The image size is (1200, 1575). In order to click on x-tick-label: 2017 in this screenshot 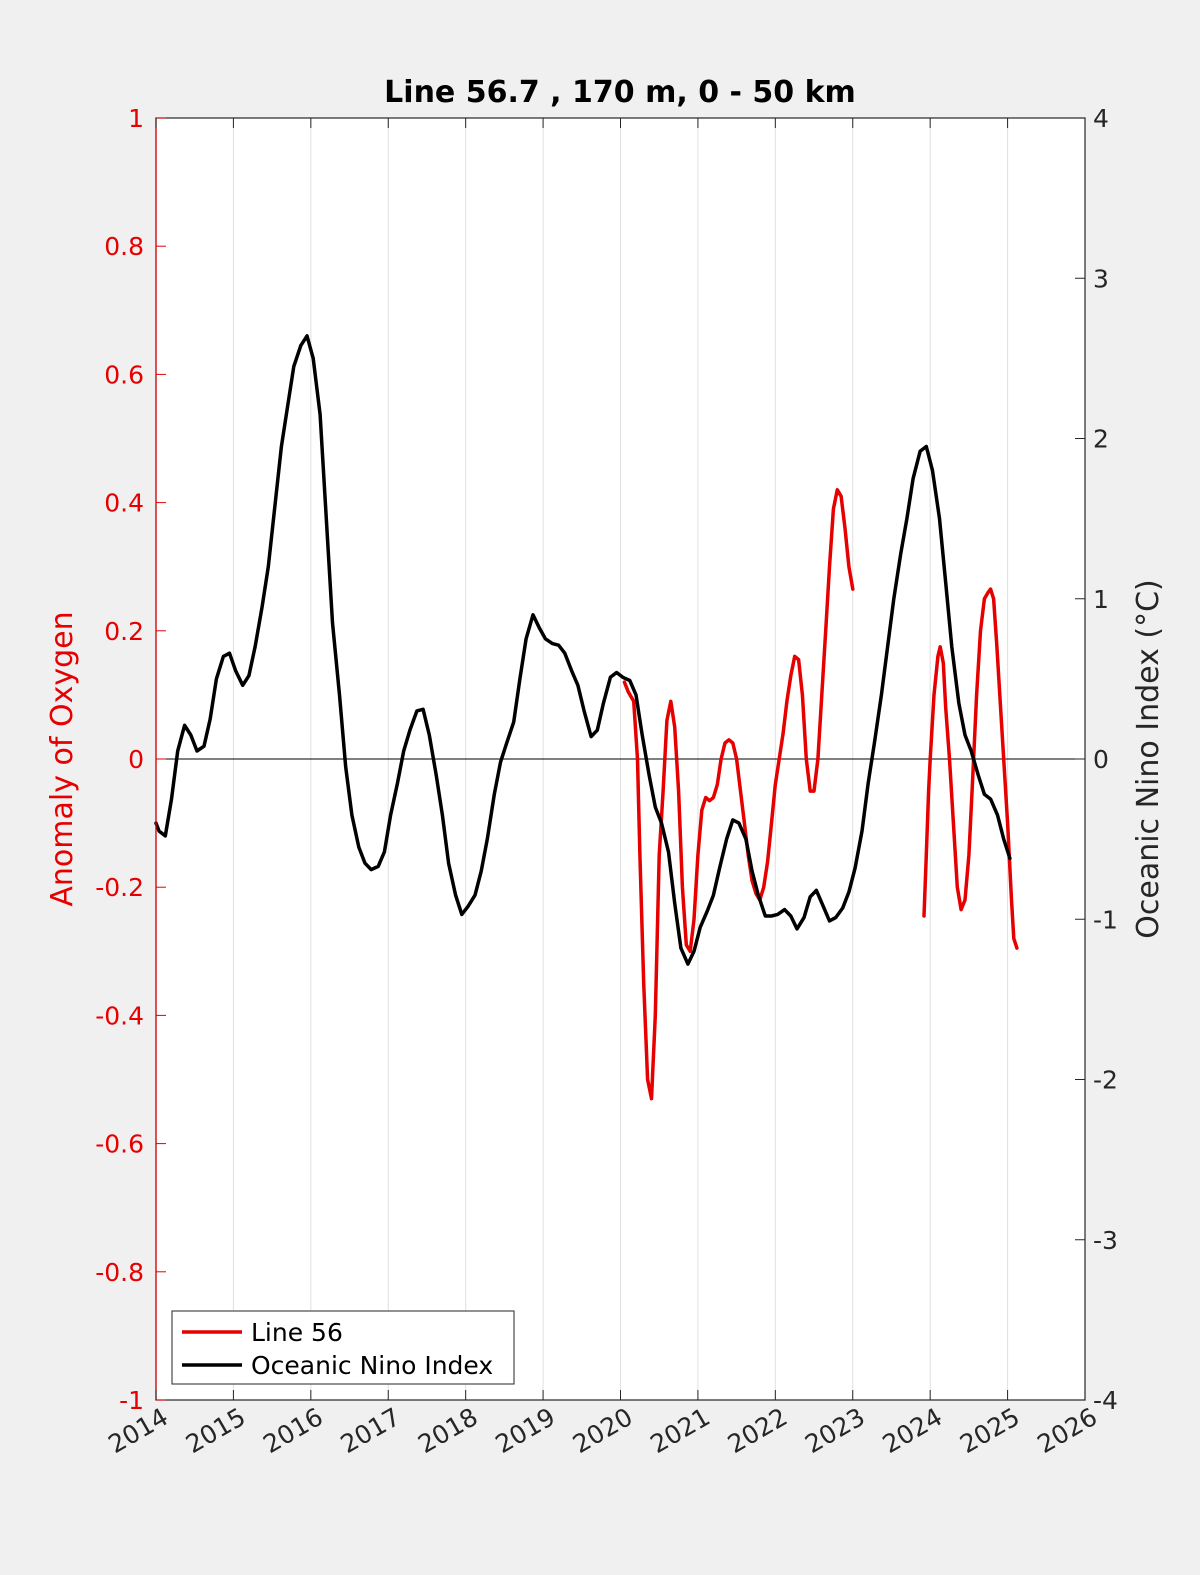, I will do `click(371, 1430)`.